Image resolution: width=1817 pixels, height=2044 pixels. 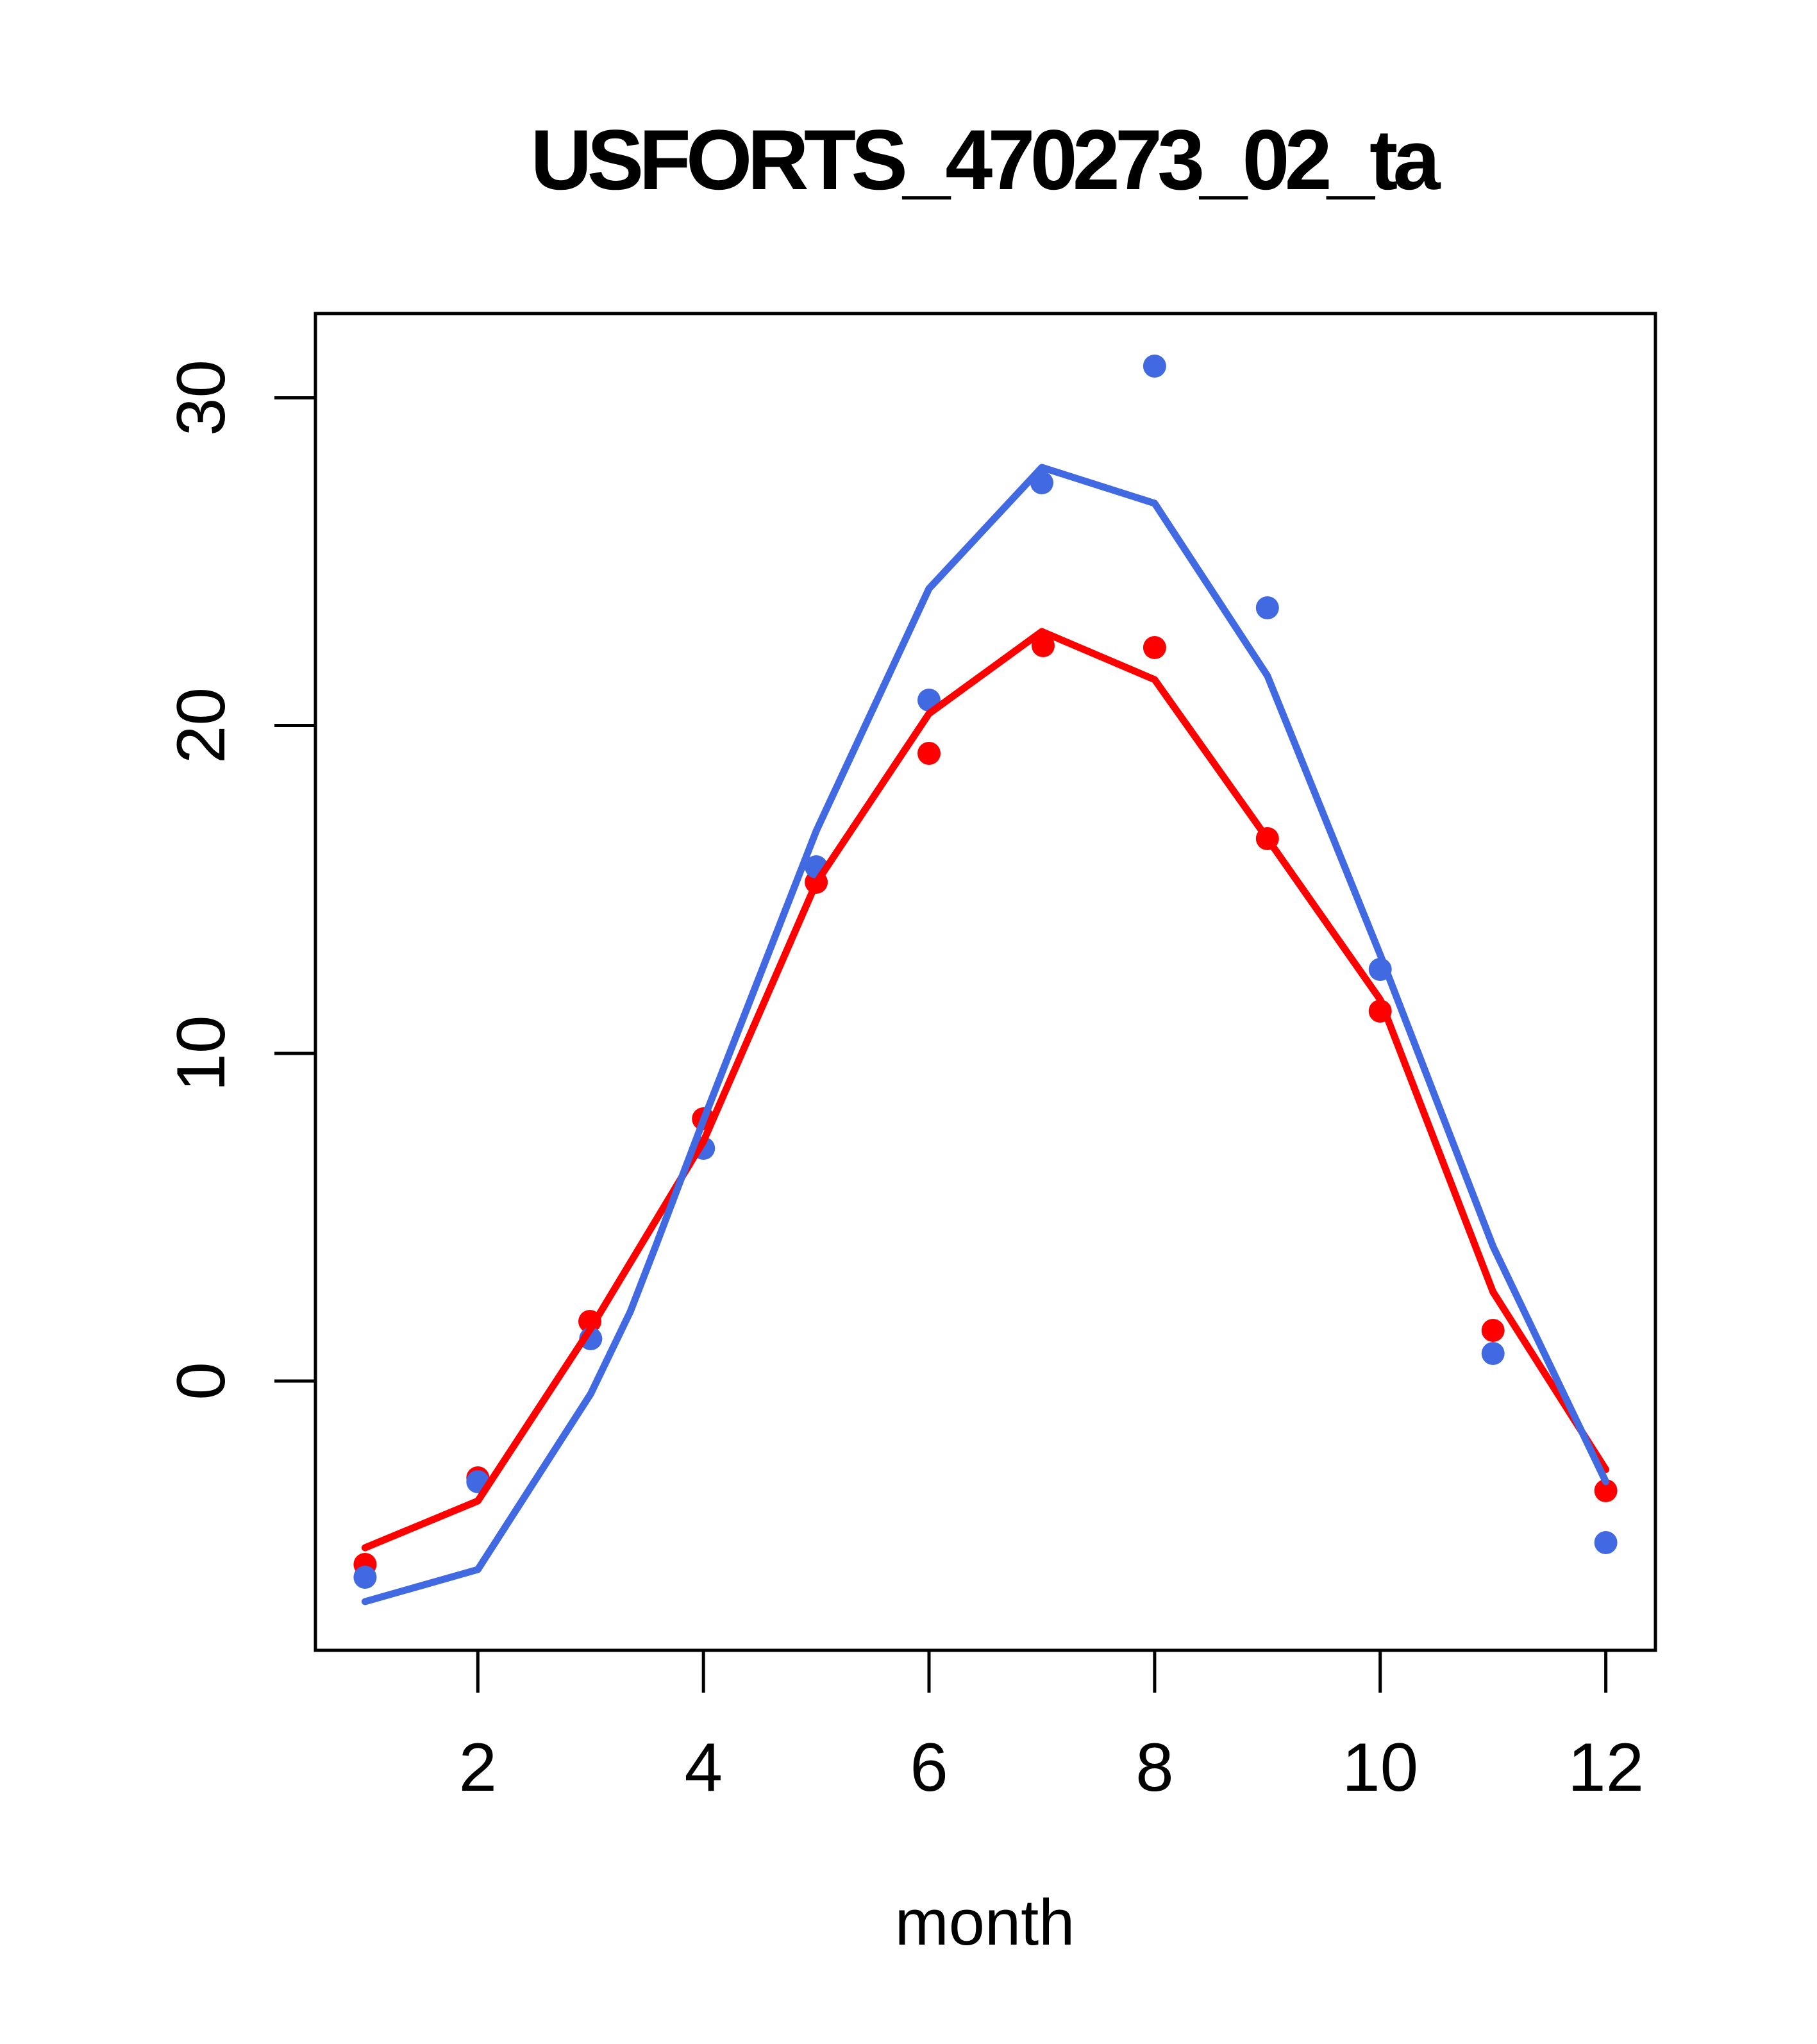 What do you see at coordinates (201, 1381) in the screenshot?
I see `svg-text: 0` at bounding box center [201, 1381].